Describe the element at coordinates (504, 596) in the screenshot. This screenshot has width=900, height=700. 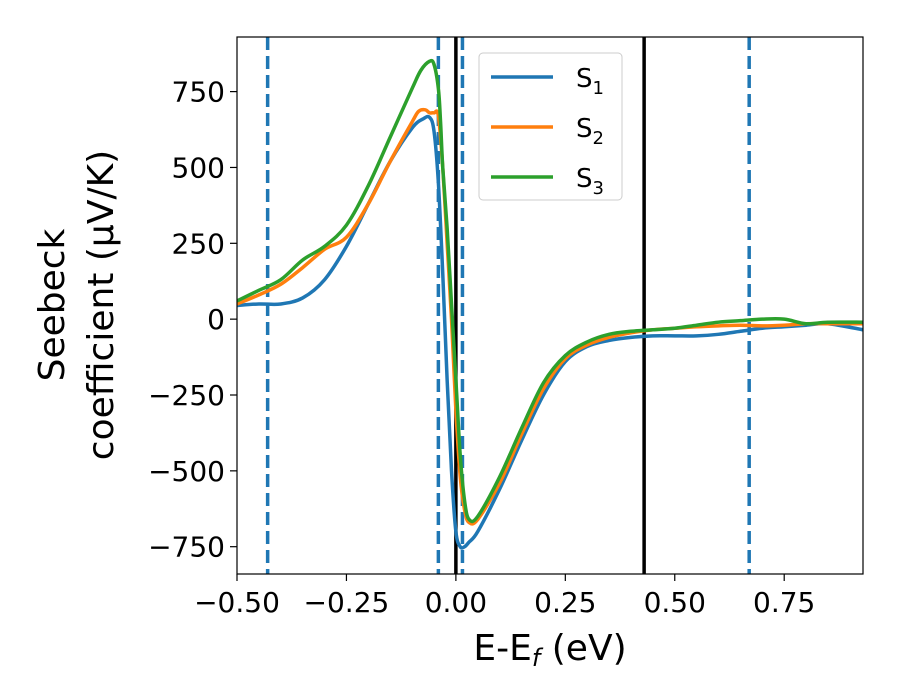
I see `x-axis-ticks: −0.50 −0.25 0.00 0.25 0.50 0.75` at that location.